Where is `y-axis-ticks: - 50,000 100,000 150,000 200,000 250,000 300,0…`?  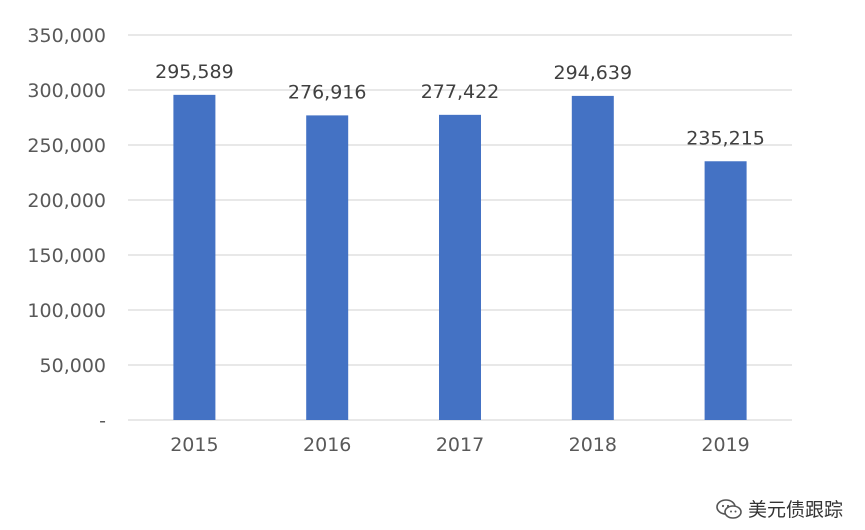 y-axis-ticks: - 50,000 100,000 150,000 200,000 250,000 300,0… is located at coordinates (66, 228).